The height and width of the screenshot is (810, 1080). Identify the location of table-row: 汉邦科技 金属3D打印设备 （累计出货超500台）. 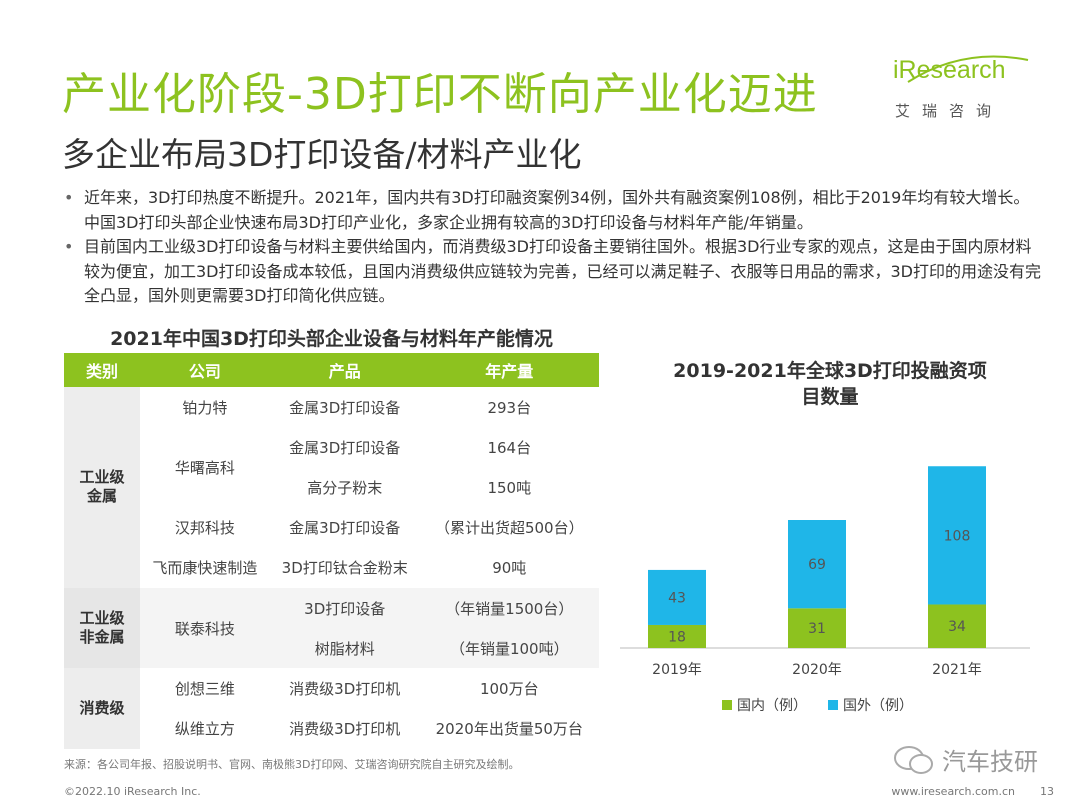
(331, 527).